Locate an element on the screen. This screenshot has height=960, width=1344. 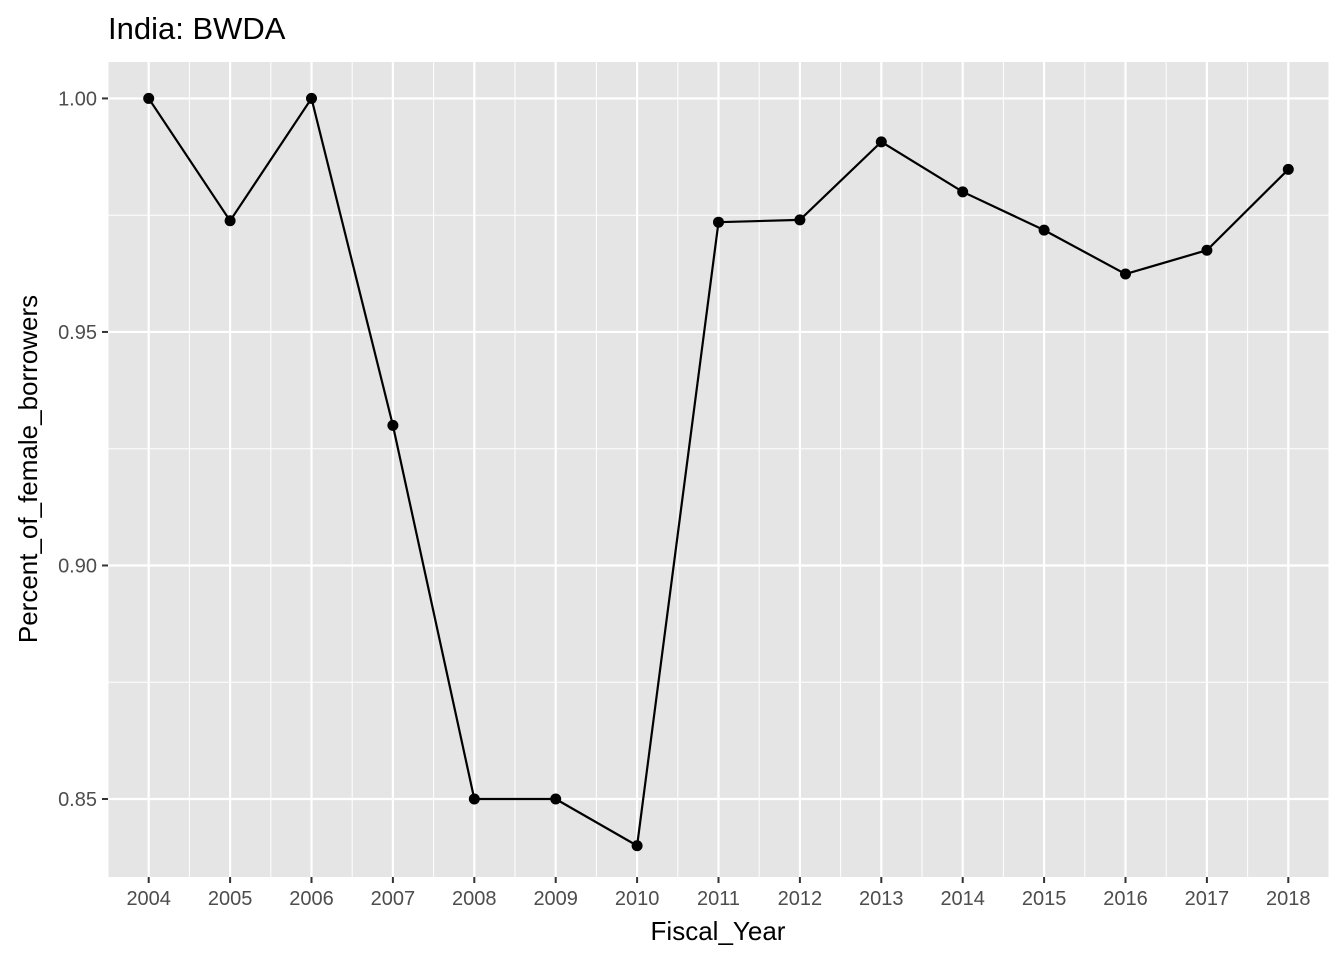
x-tick-label: 2012 is located at coordinates (800, 899).